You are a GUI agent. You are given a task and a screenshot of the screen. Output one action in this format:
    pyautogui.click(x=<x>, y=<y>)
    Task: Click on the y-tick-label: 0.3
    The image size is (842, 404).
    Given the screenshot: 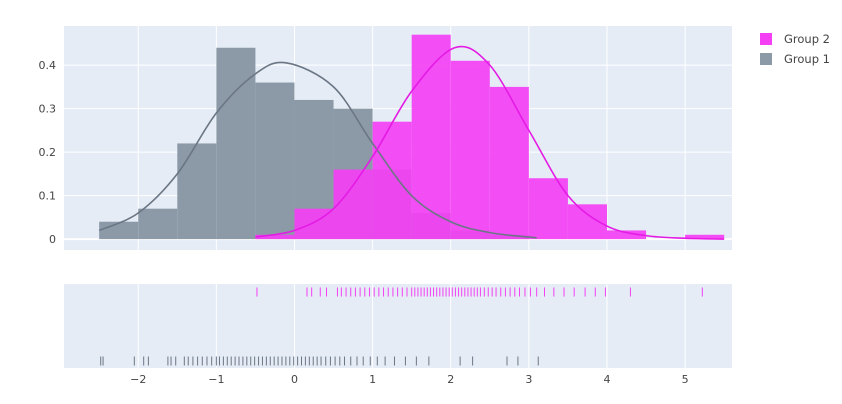 What is the action you would take?
    pyautogui.click(x=48, y=109)
    